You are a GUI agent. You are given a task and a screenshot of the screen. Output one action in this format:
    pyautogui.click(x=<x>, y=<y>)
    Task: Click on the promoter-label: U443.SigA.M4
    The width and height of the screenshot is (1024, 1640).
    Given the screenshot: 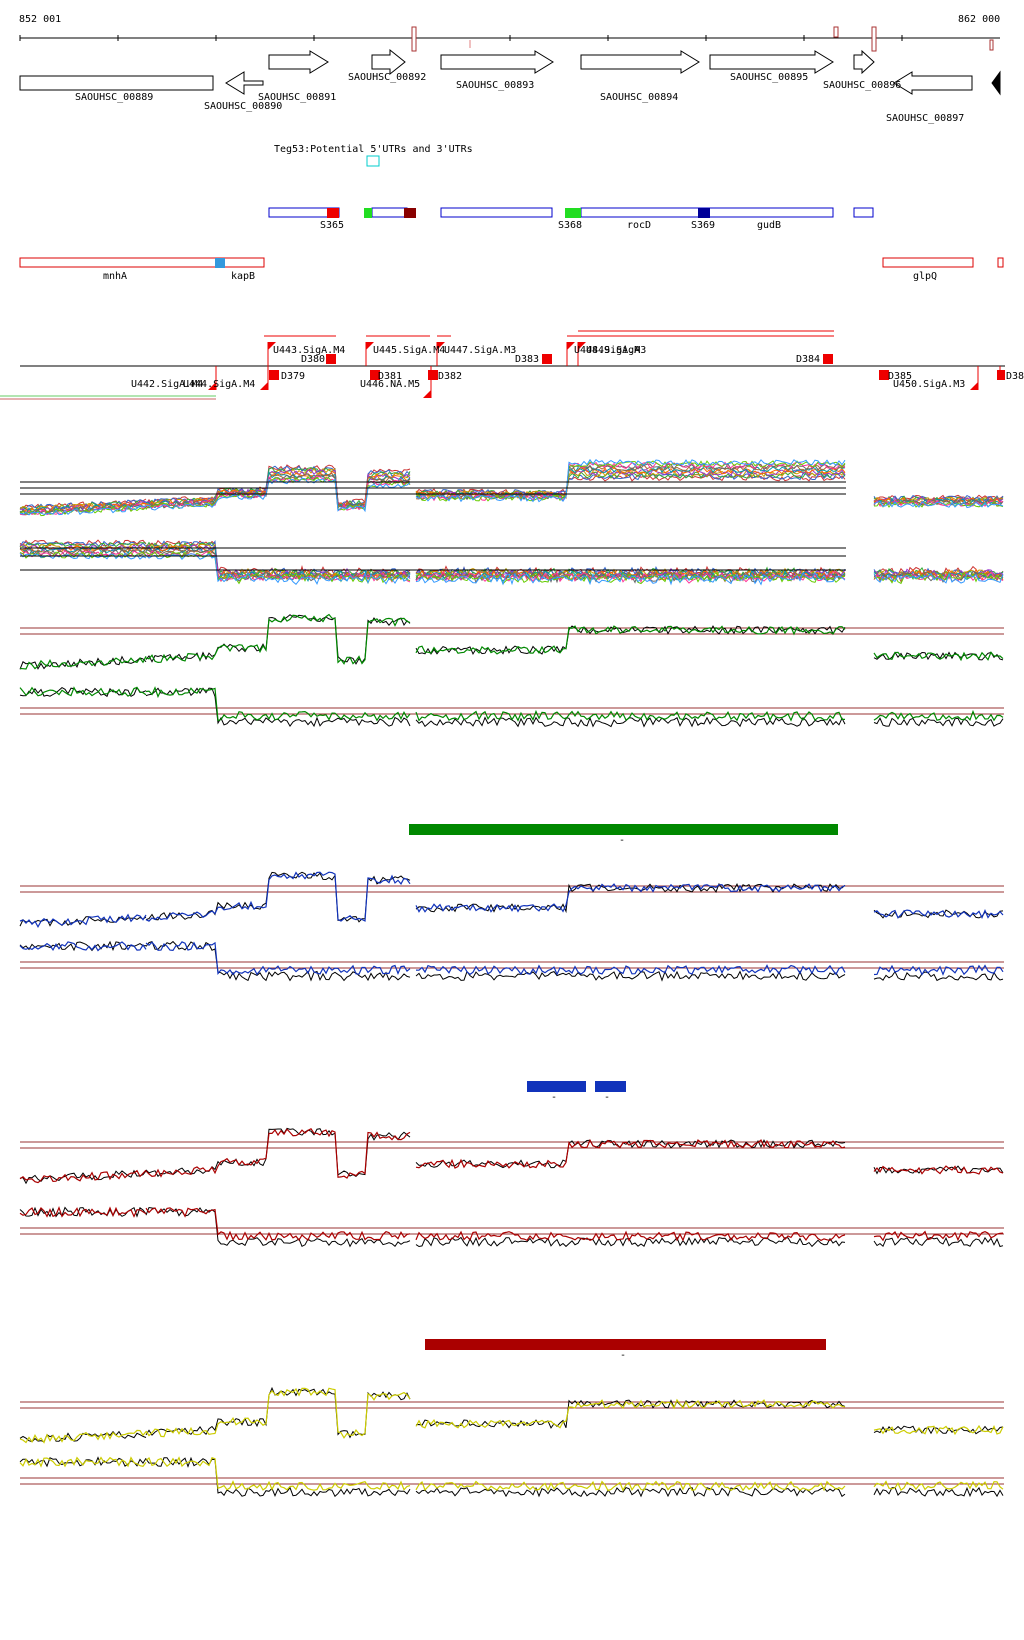 What is the action you would take?
    pyautogui.click(x=309, y=350)
    